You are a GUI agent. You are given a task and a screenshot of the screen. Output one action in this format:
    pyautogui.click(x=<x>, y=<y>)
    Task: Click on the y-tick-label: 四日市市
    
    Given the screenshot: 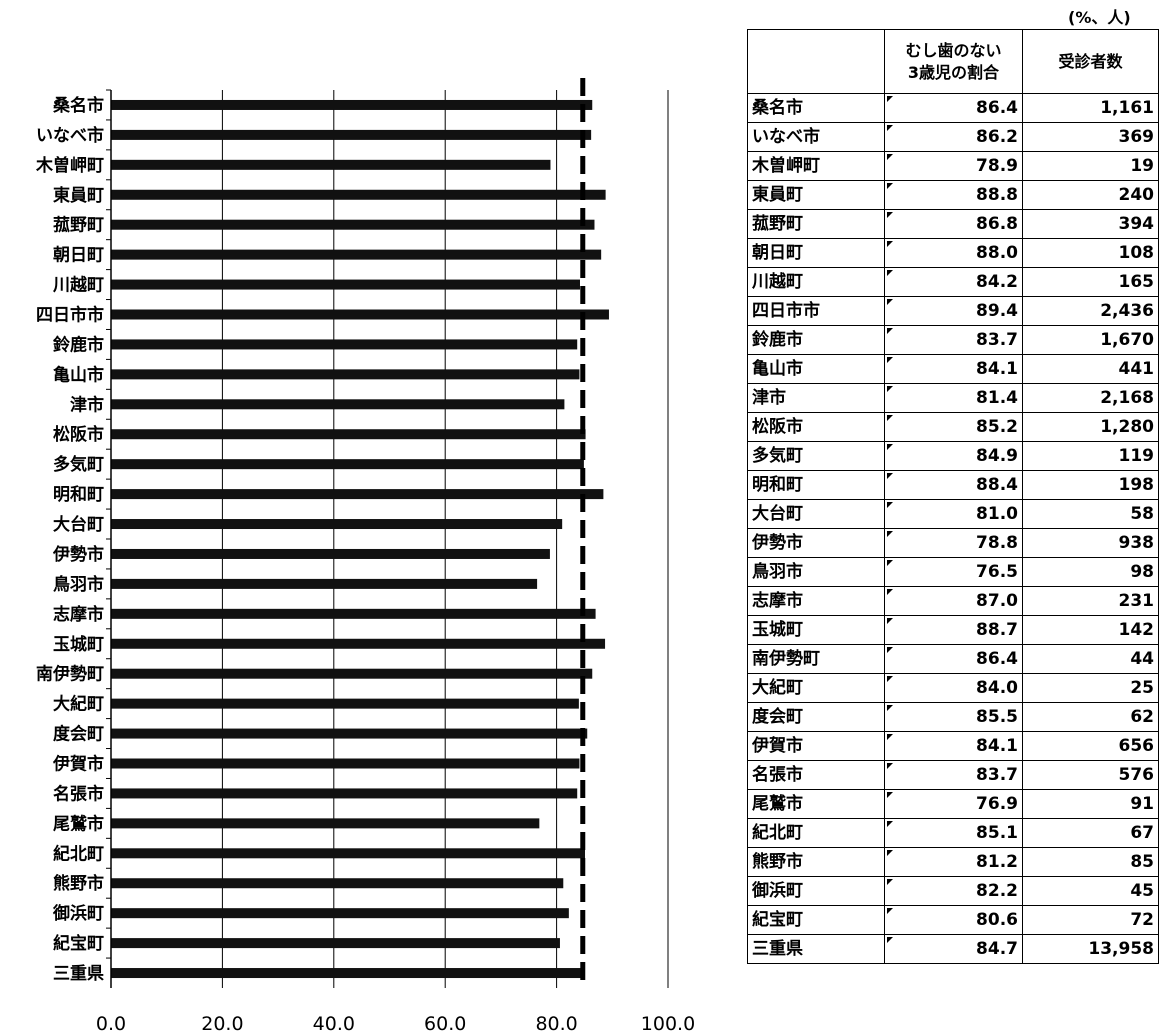 What is the action you would take?
    pyautogui.click(x=70, y=315)
    